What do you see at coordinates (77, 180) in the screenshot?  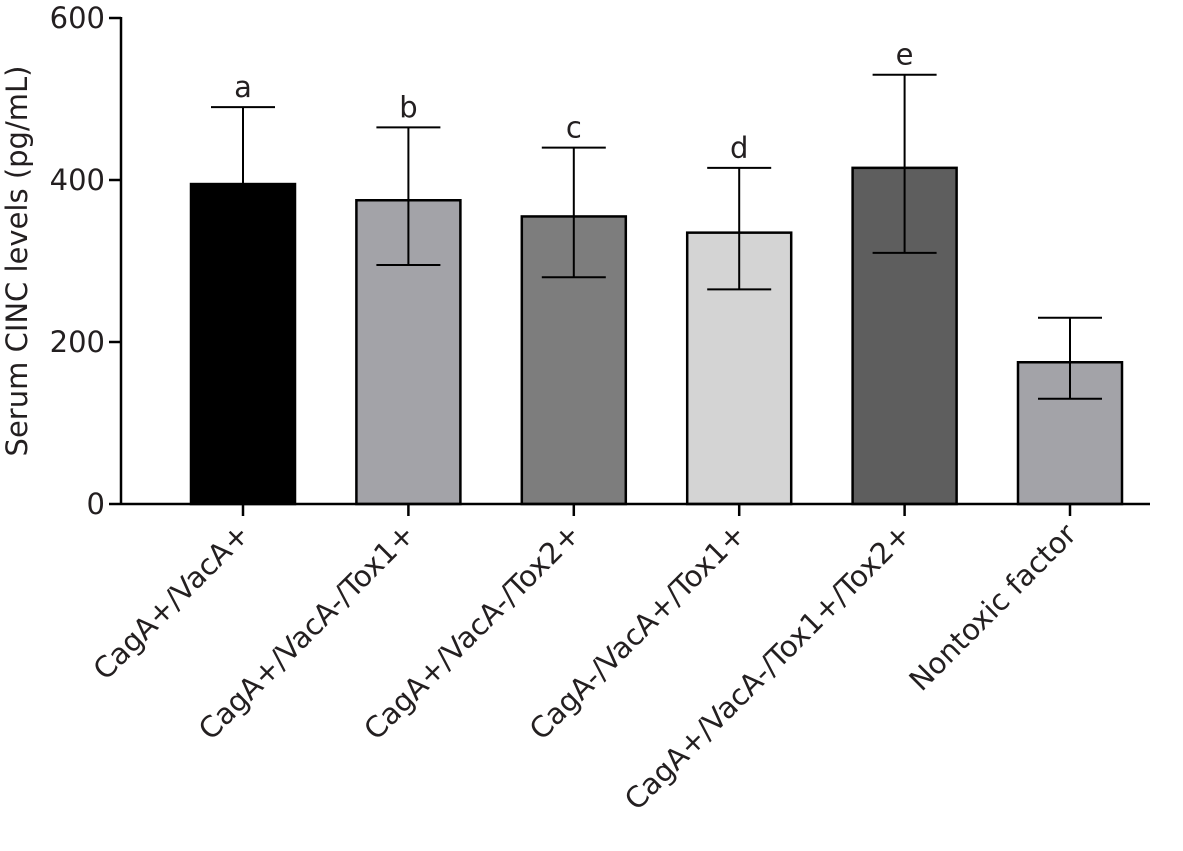 I see `y-tick-label: 400` at bounding box center [77, 180].